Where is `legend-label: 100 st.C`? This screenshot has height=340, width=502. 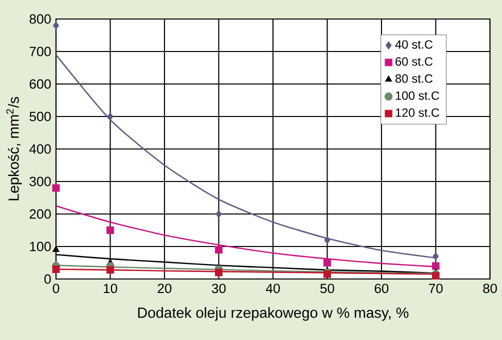
legend-label: 100 st.C is located at coordinates (418, 95).